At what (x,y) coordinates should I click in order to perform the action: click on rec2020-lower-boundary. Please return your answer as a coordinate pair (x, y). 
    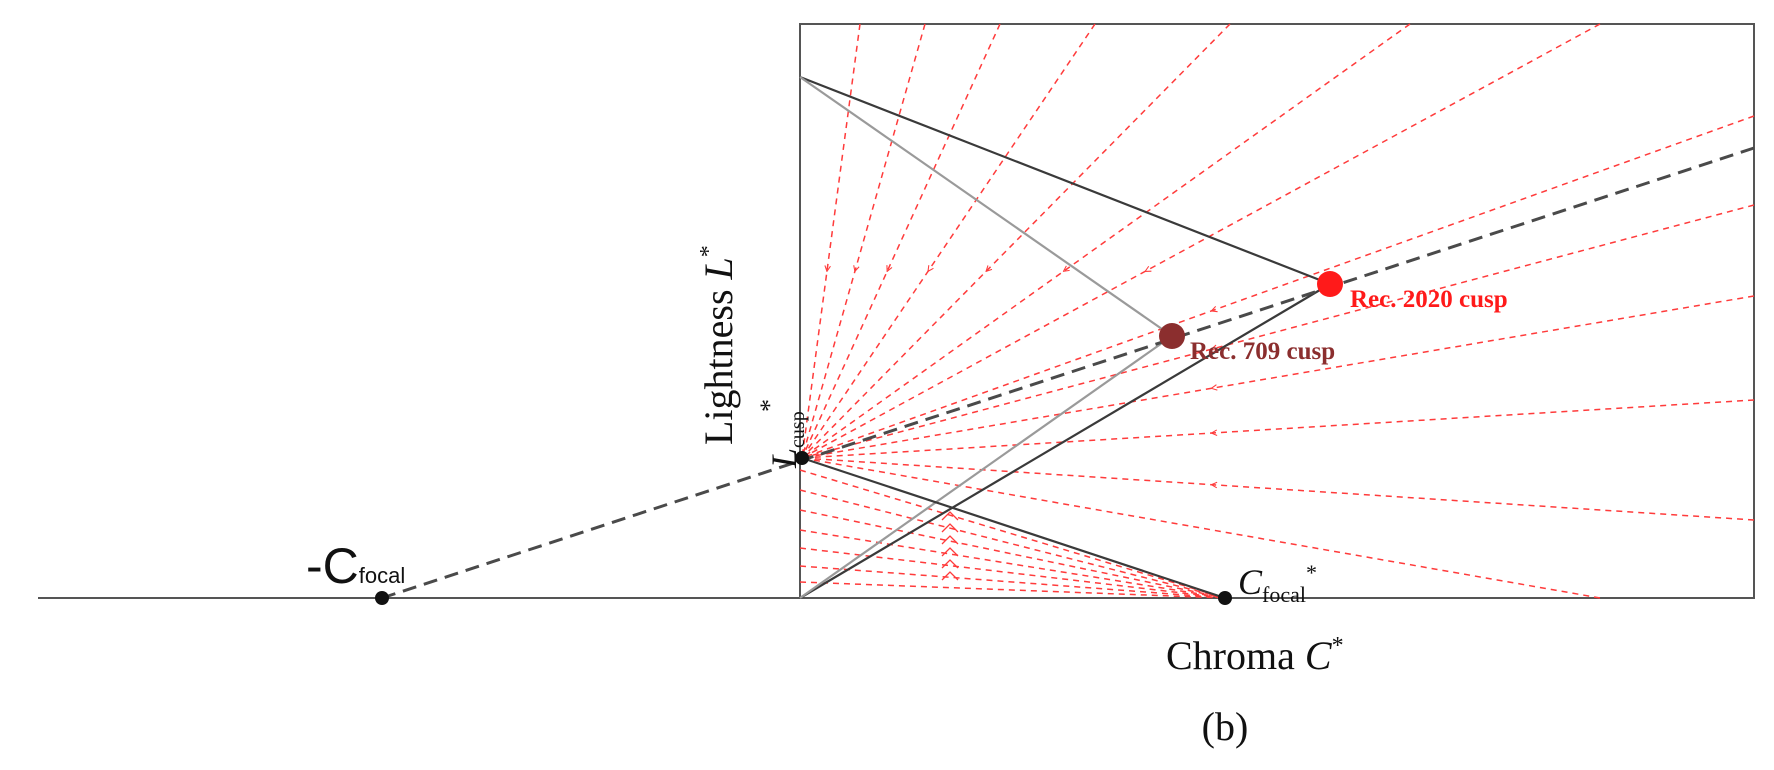
    Looking at the image, I should click on (1065, 441).